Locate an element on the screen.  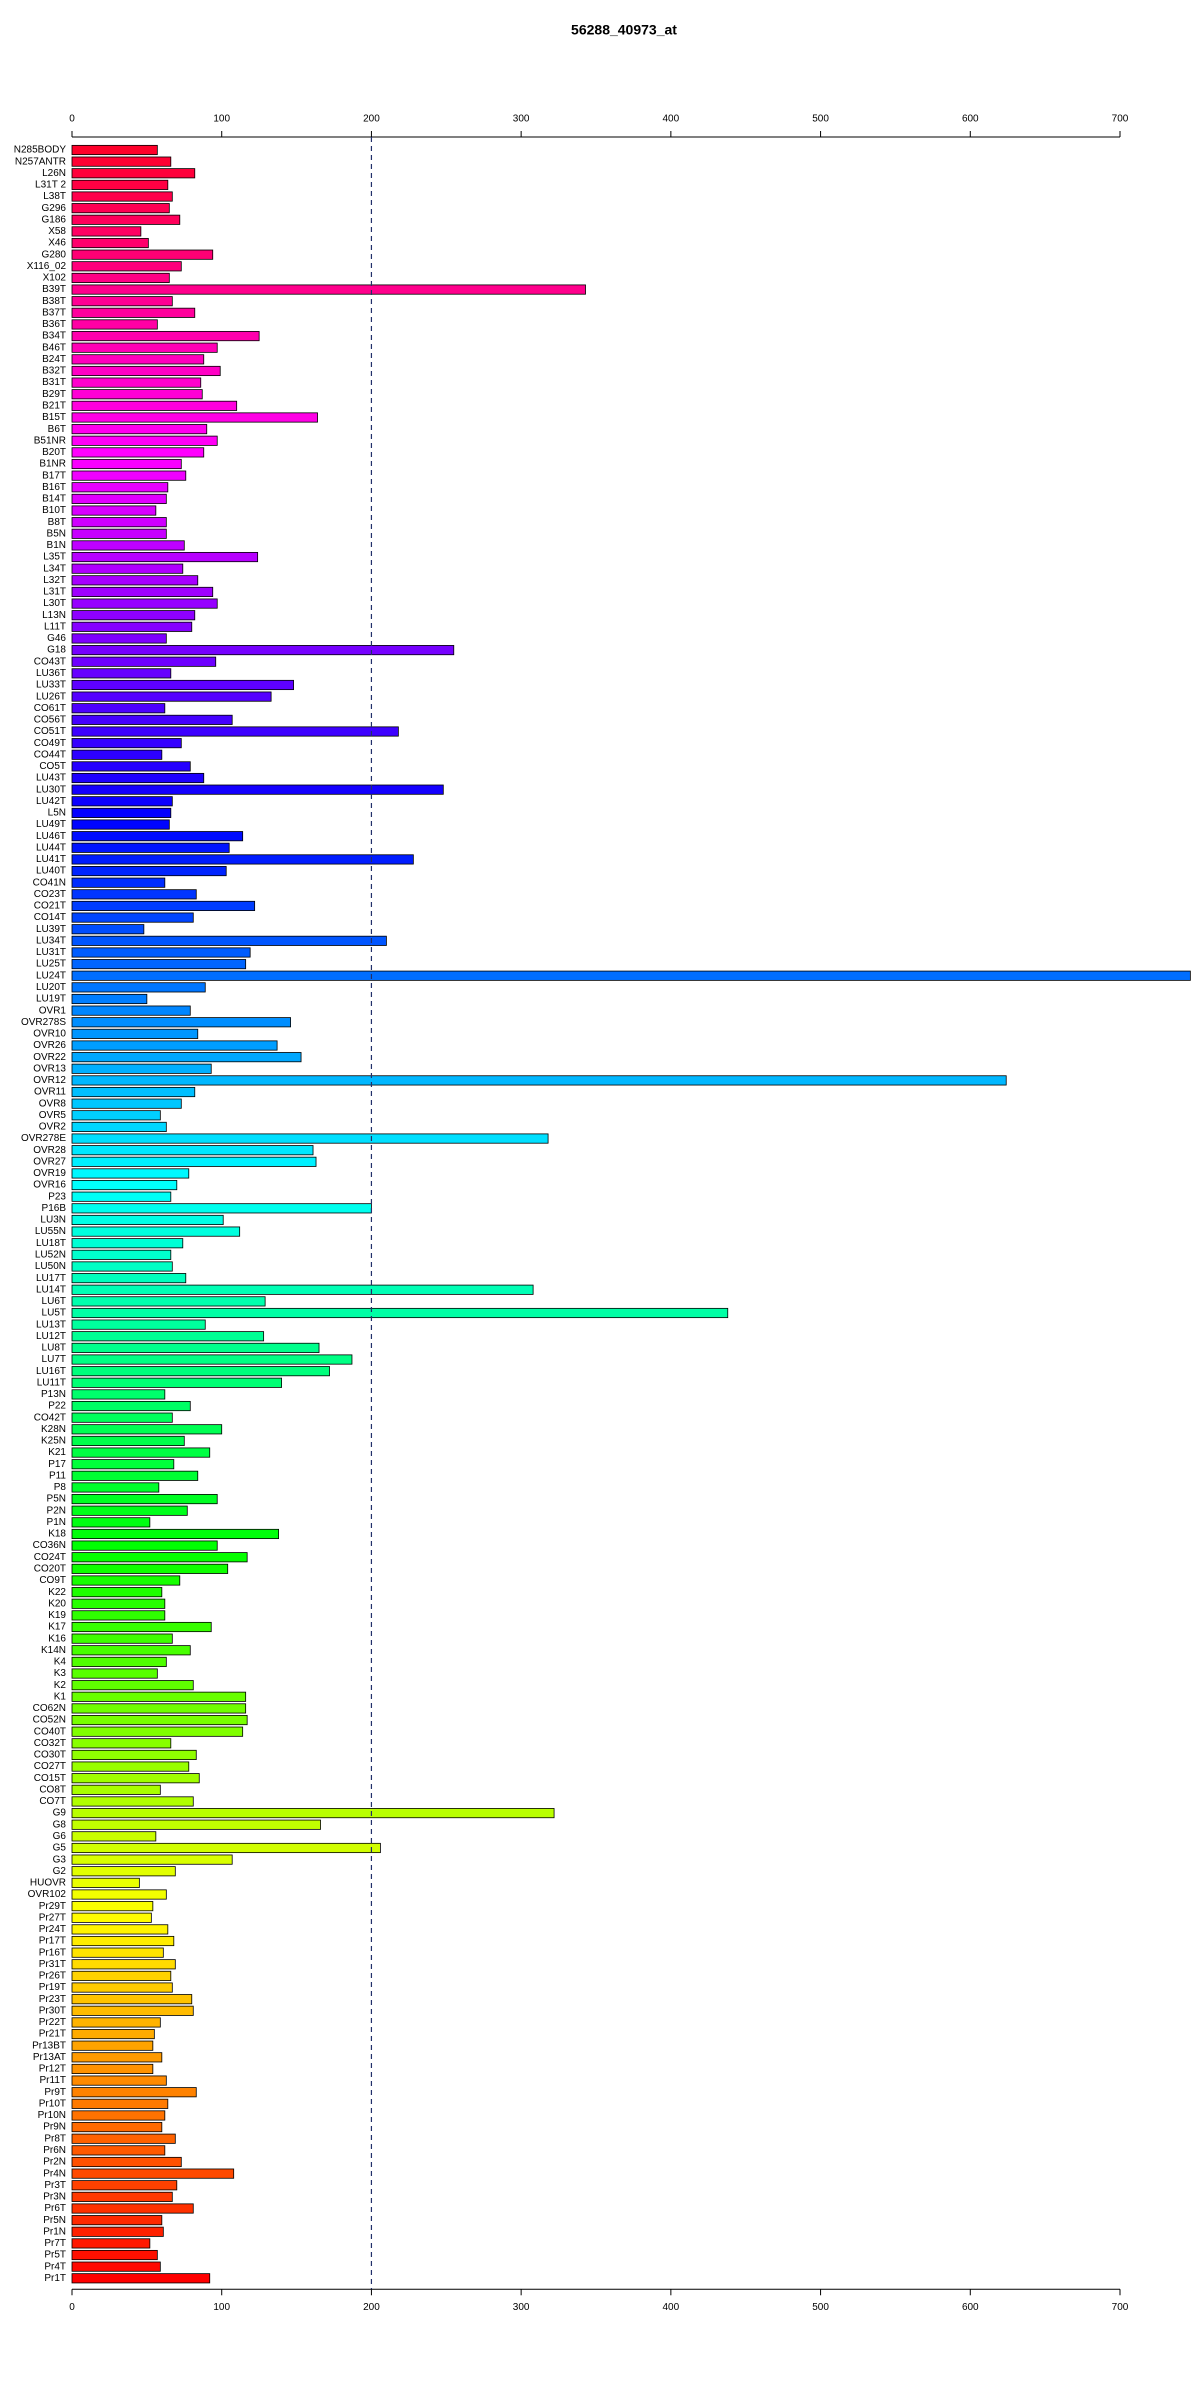
y-tick-label: LU13T is located at coordinates (51, 1324).